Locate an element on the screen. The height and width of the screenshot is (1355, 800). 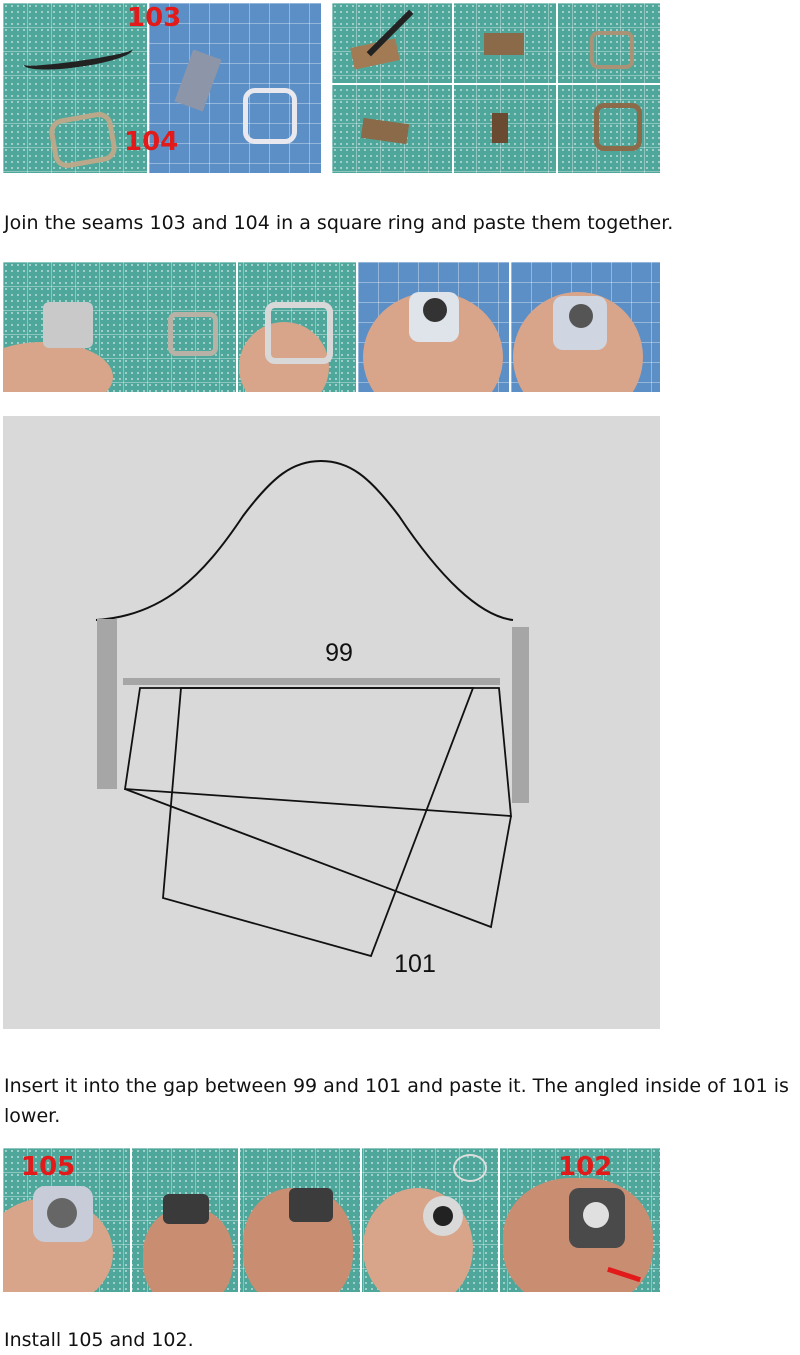
photo-strip-install-105-102: 105 102 is located at coordinates (331, 1220).